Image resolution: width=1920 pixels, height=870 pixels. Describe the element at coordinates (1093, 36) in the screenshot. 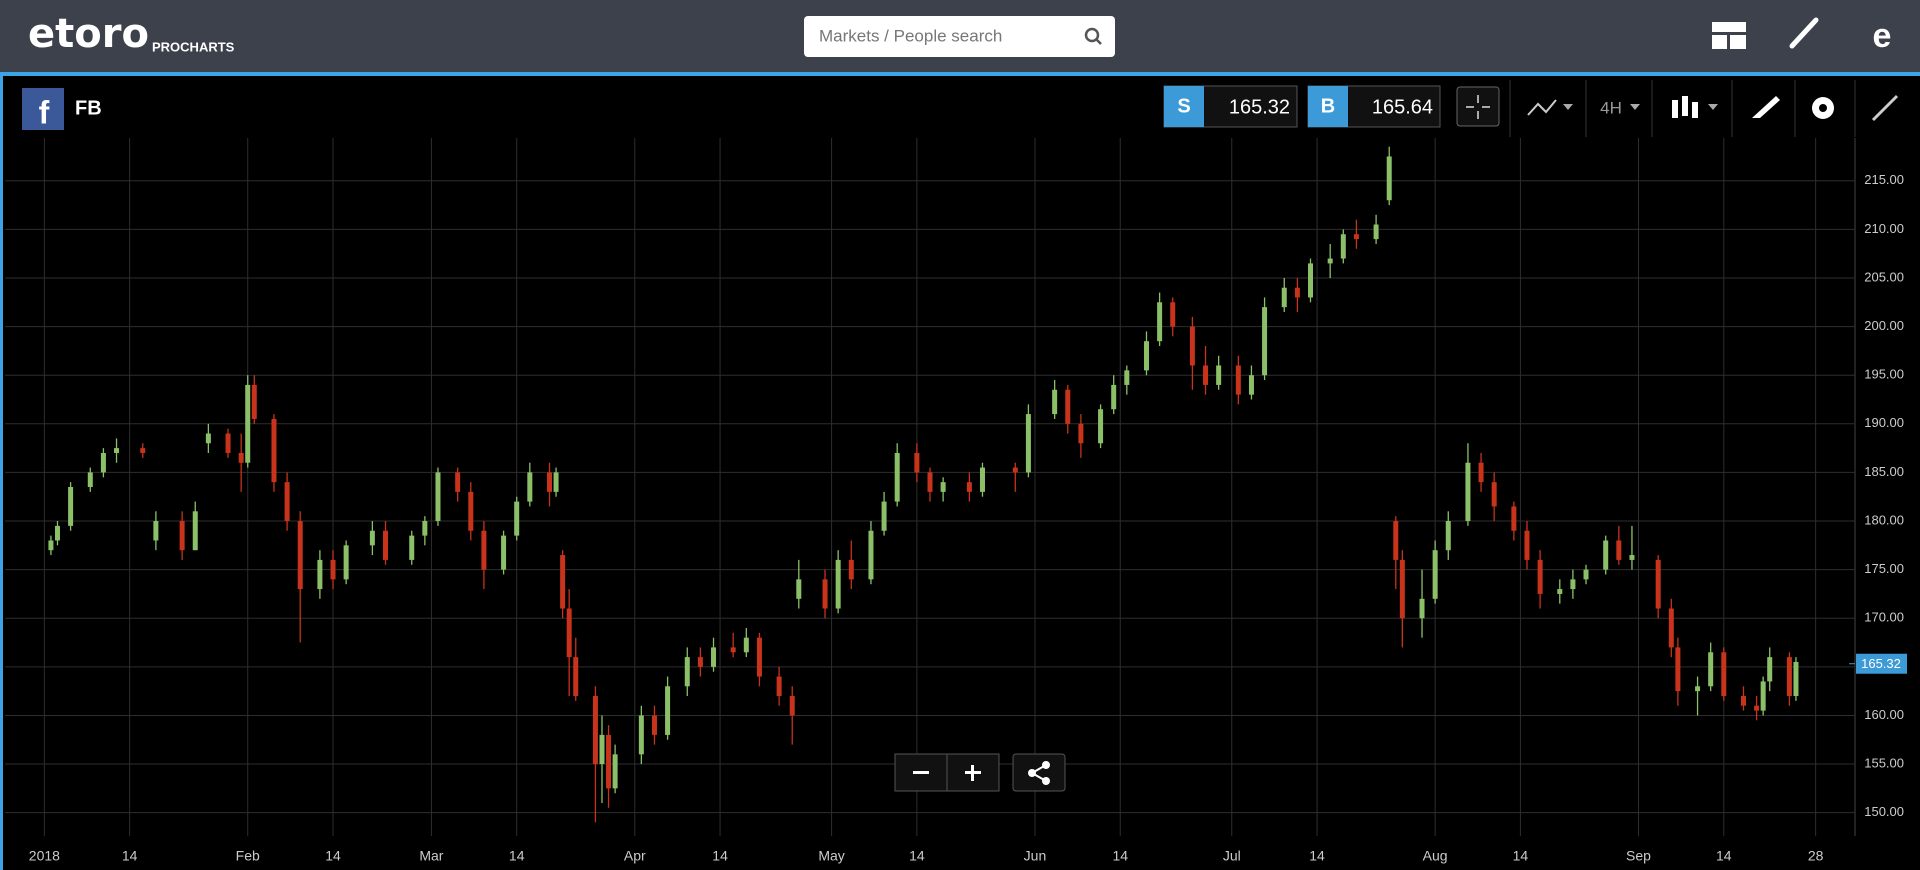

I see `search-icon` at that location.